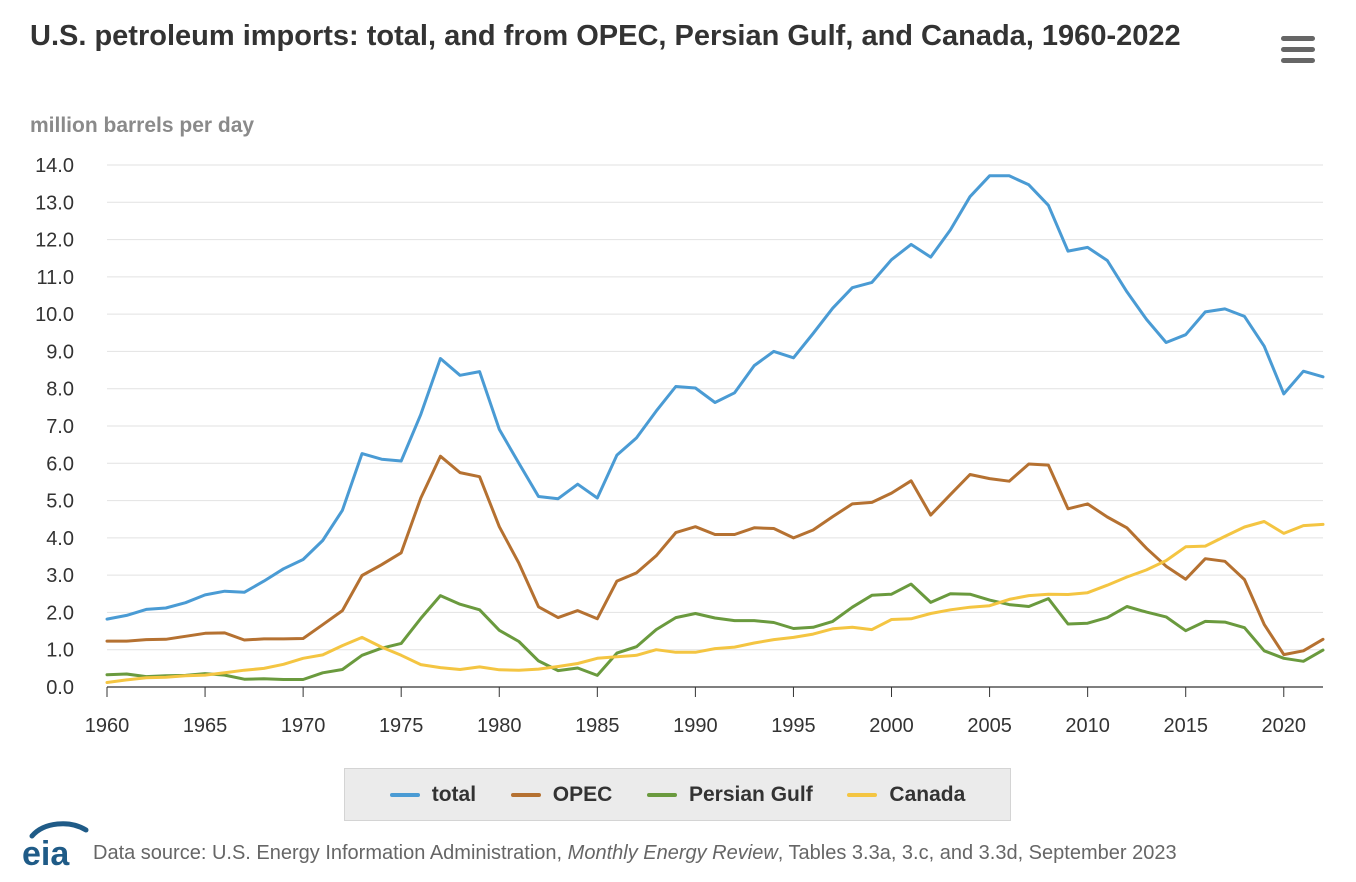  What do you see at coordinates (454, 794) in the screenshot?
I see `legend-label-total: total` at bounding box center [454, 794].